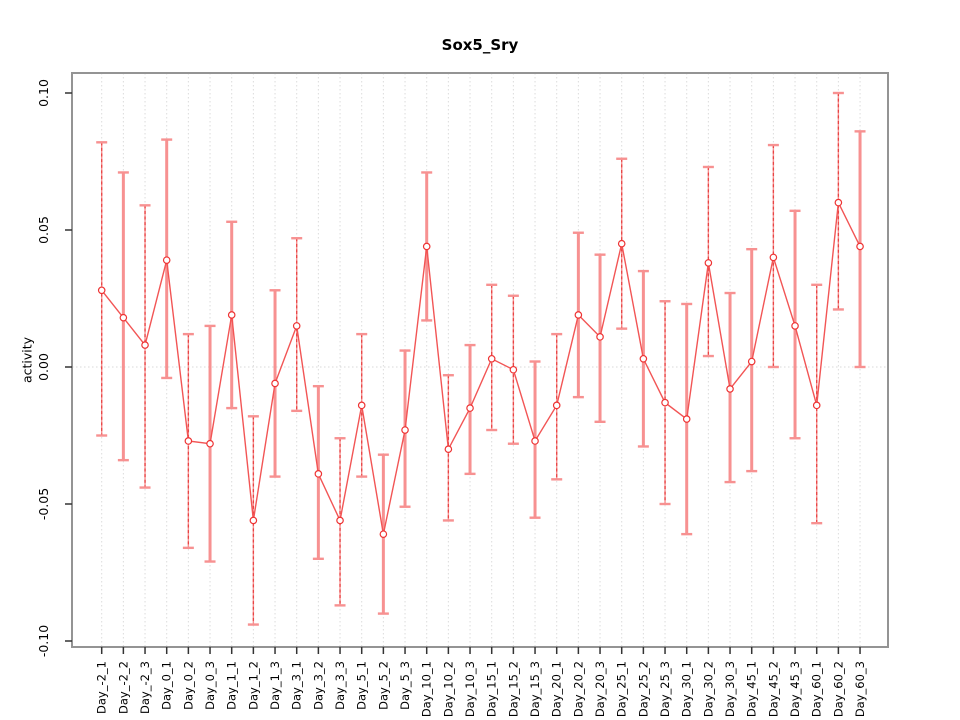 The width and height of the screenshot is (960, 720). What do you see at coordinates (210, 685) in the screenshot?
I see `x-tick-label: Day_0_3` at bounding box center [210, 685].